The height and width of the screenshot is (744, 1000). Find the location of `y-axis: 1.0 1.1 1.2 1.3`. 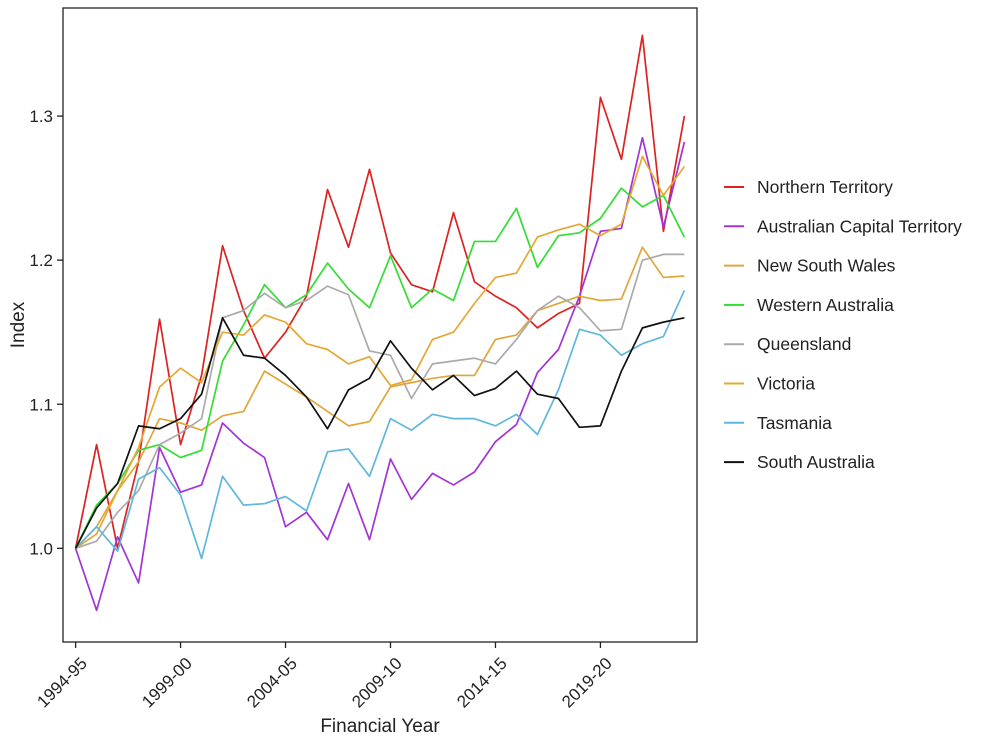

y-axis: 1.0 1.1 1.2 1.3 is located at coordinates (46, 332).